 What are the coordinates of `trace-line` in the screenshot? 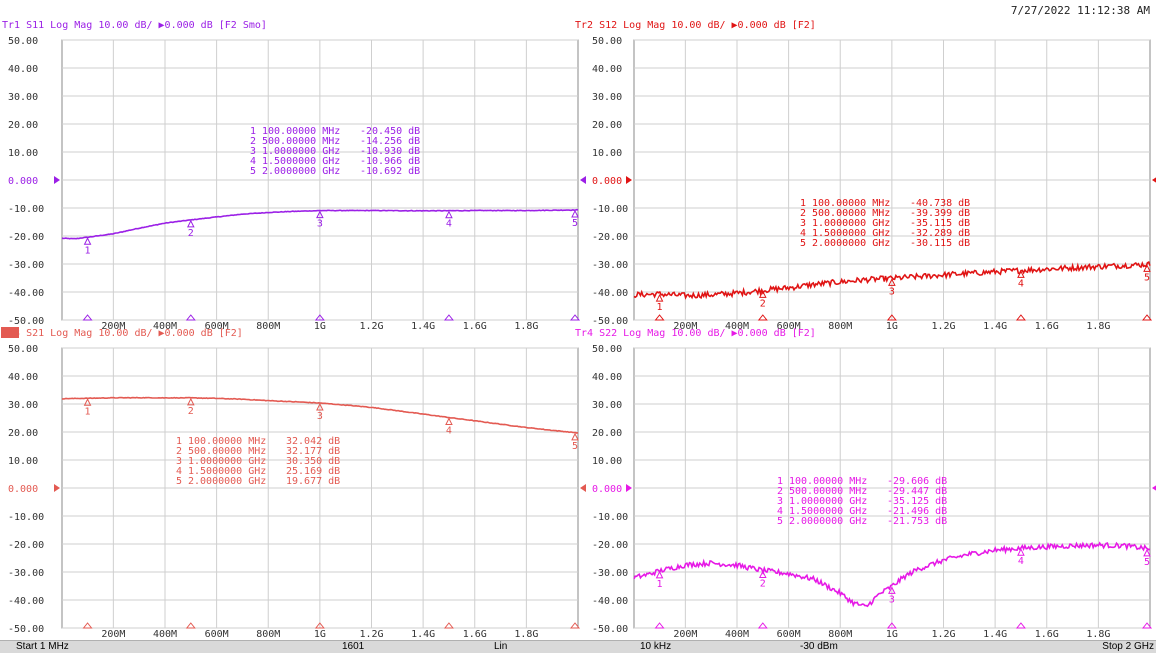 It's located at (892, 280).